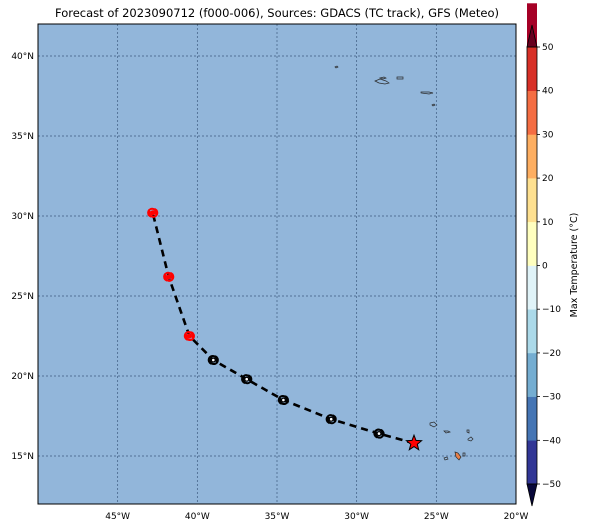 The width and height of the screenshot is (592, 528). I want to click on colorbar-tick-label: 10, so click(548, 223).